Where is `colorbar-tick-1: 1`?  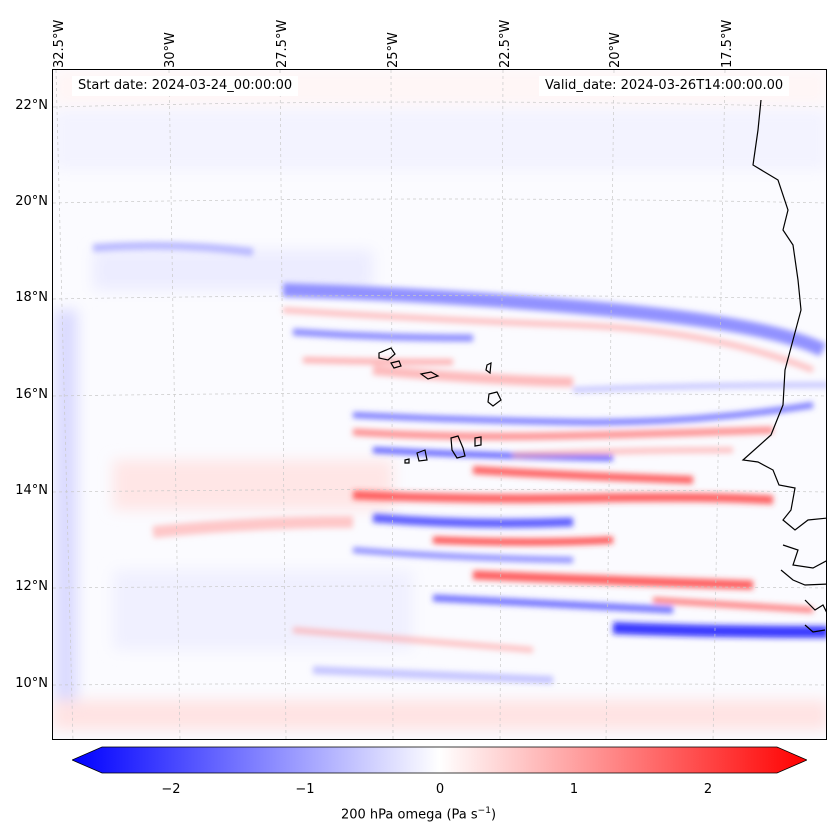 colorbar-tick-1: 1 is located at coordinates (574, 789).